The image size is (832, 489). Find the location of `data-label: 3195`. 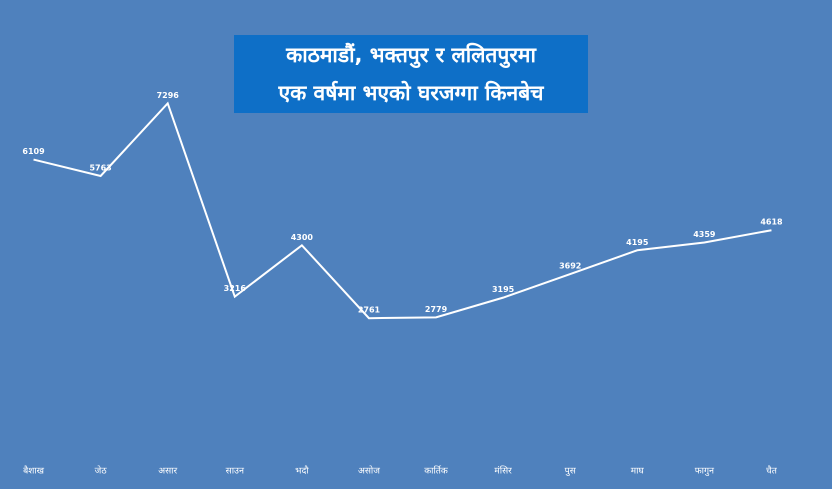

data-label: 3195 is located at coordinates (503, 289).